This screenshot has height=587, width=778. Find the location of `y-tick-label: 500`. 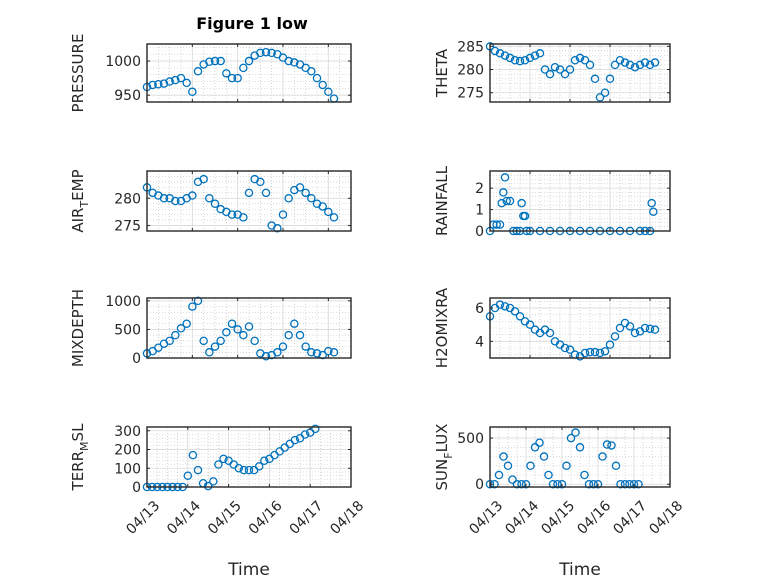

y-tick-label: 500 is located at coordinates (127, 330).